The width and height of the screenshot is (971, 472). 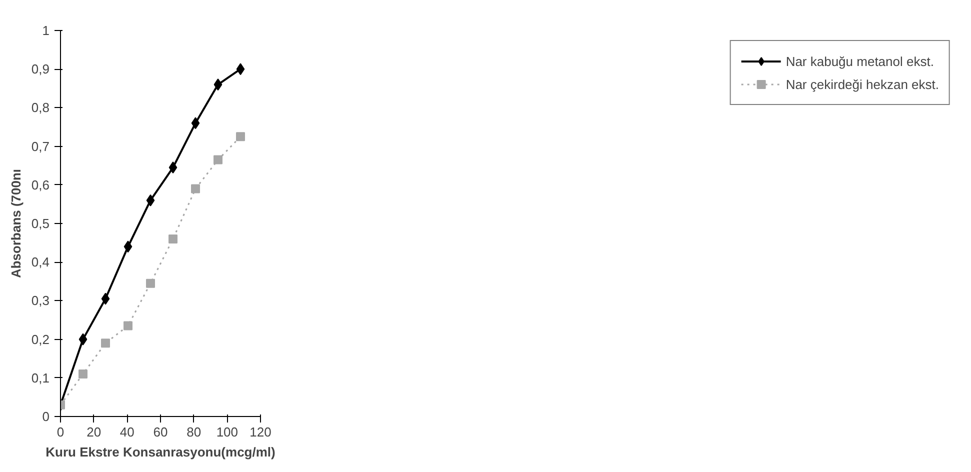 I want to click on x-tick-label: 60, so click(x=160, y=432).